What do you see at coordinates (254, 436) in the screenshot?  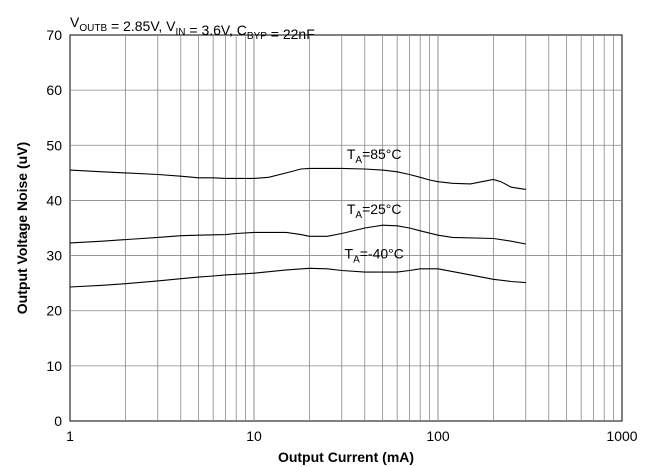 I see `x-tick-label: 10` at bounding box center [254, 436].